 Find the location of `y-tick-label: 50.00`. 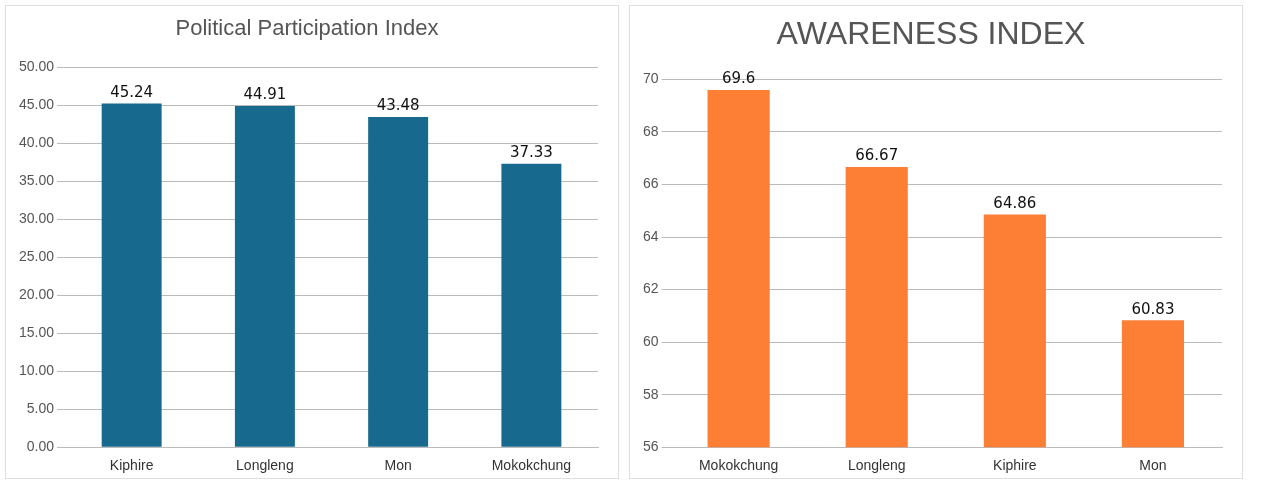

y-tick-label: 50.00 is located at coordinates (36, 66).